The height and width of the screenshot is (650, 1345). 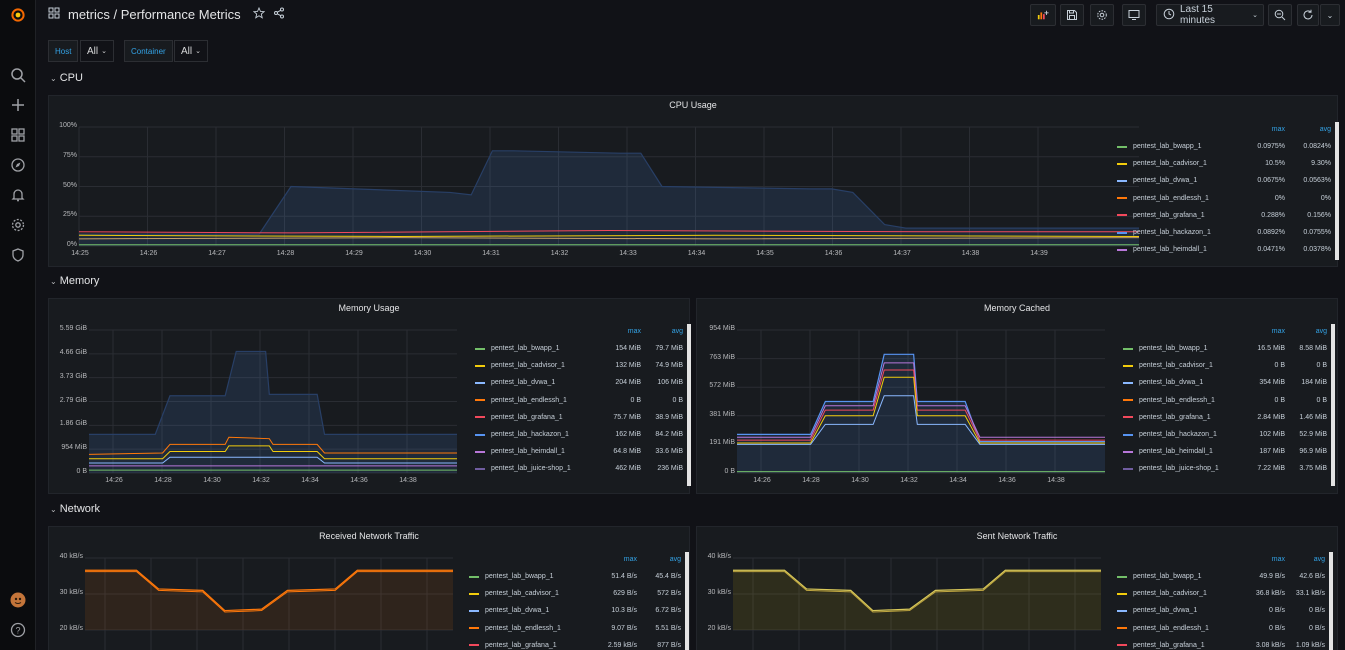 What do you see at coordinates (579, 434) in the screenshot?
I see `legend-row: pentest_lab_hackazon_1 162 MiB 84.2 MiB` at bounding box center [579, 434].